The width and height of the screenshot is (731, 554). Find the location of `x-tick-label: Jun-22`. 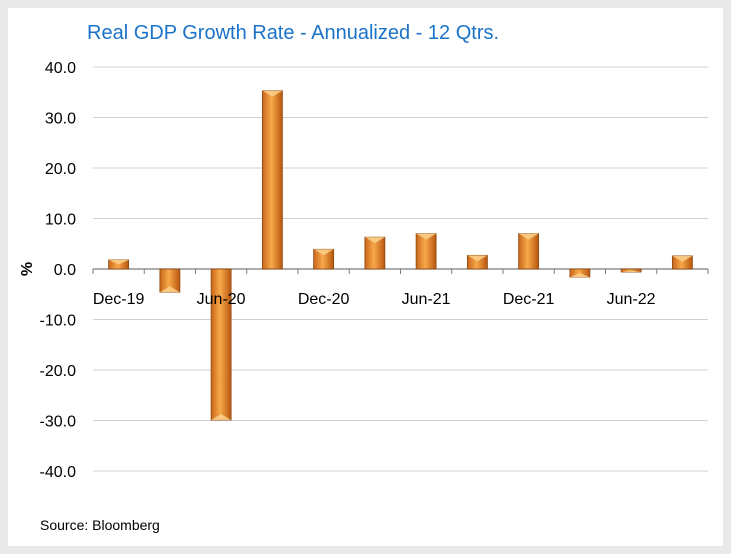

x-tick-label: Jun-22 is located at coordinates (631, 299).